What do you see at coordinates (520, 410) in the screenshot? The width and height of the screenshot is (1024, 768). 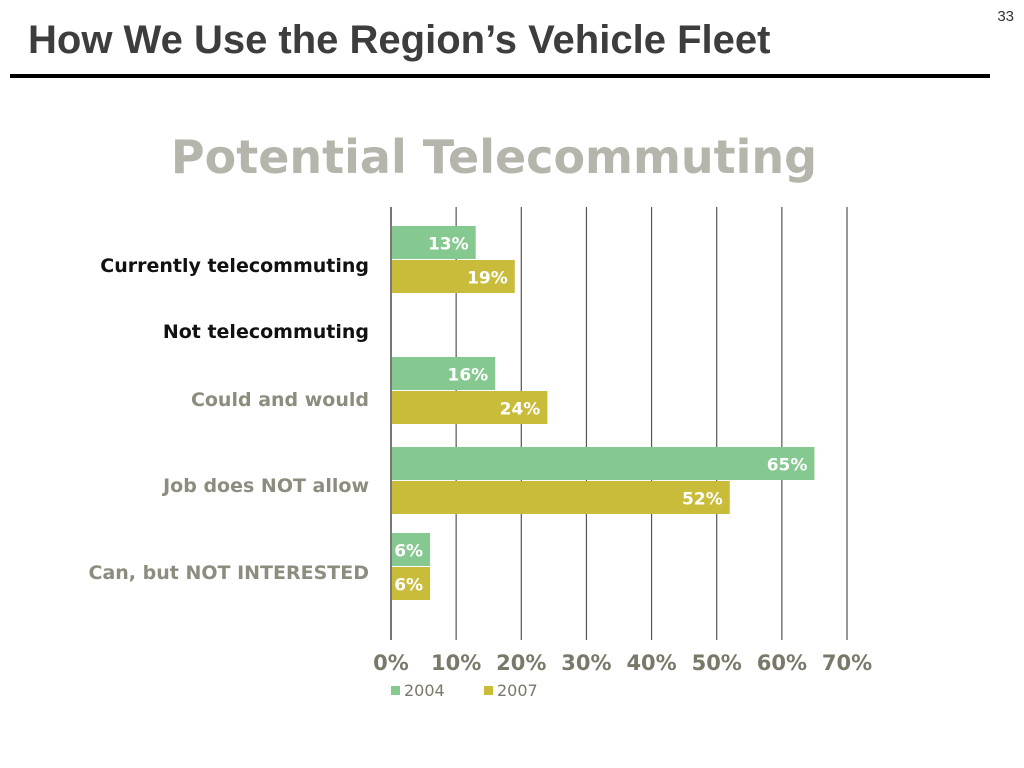 I see `bar-value-label: 24%` at bounding box center [520, 410].